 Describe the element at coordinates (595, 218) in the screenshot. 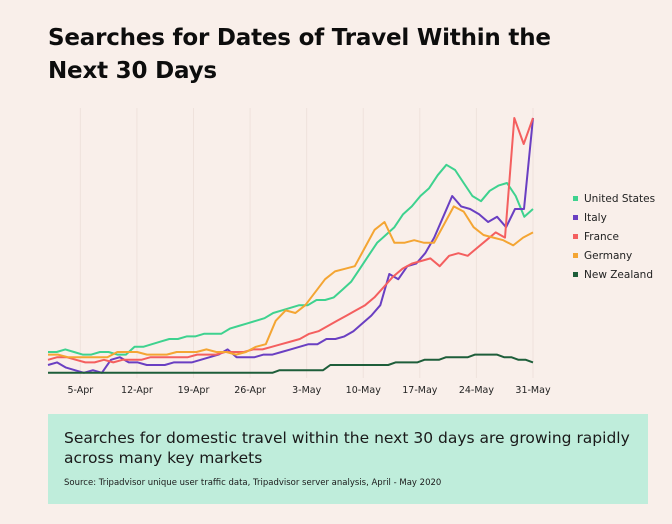

I see `legend-label: Italy` at that location.